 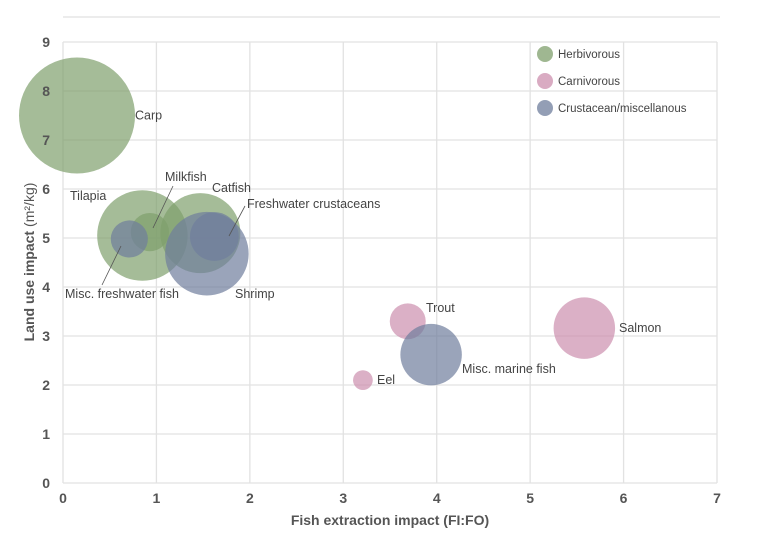 What do you see at coordinates (122, 294) in the screenshot?
I see `bubble-label: Misc. freshwater fish` at bounding box center [122, 294].